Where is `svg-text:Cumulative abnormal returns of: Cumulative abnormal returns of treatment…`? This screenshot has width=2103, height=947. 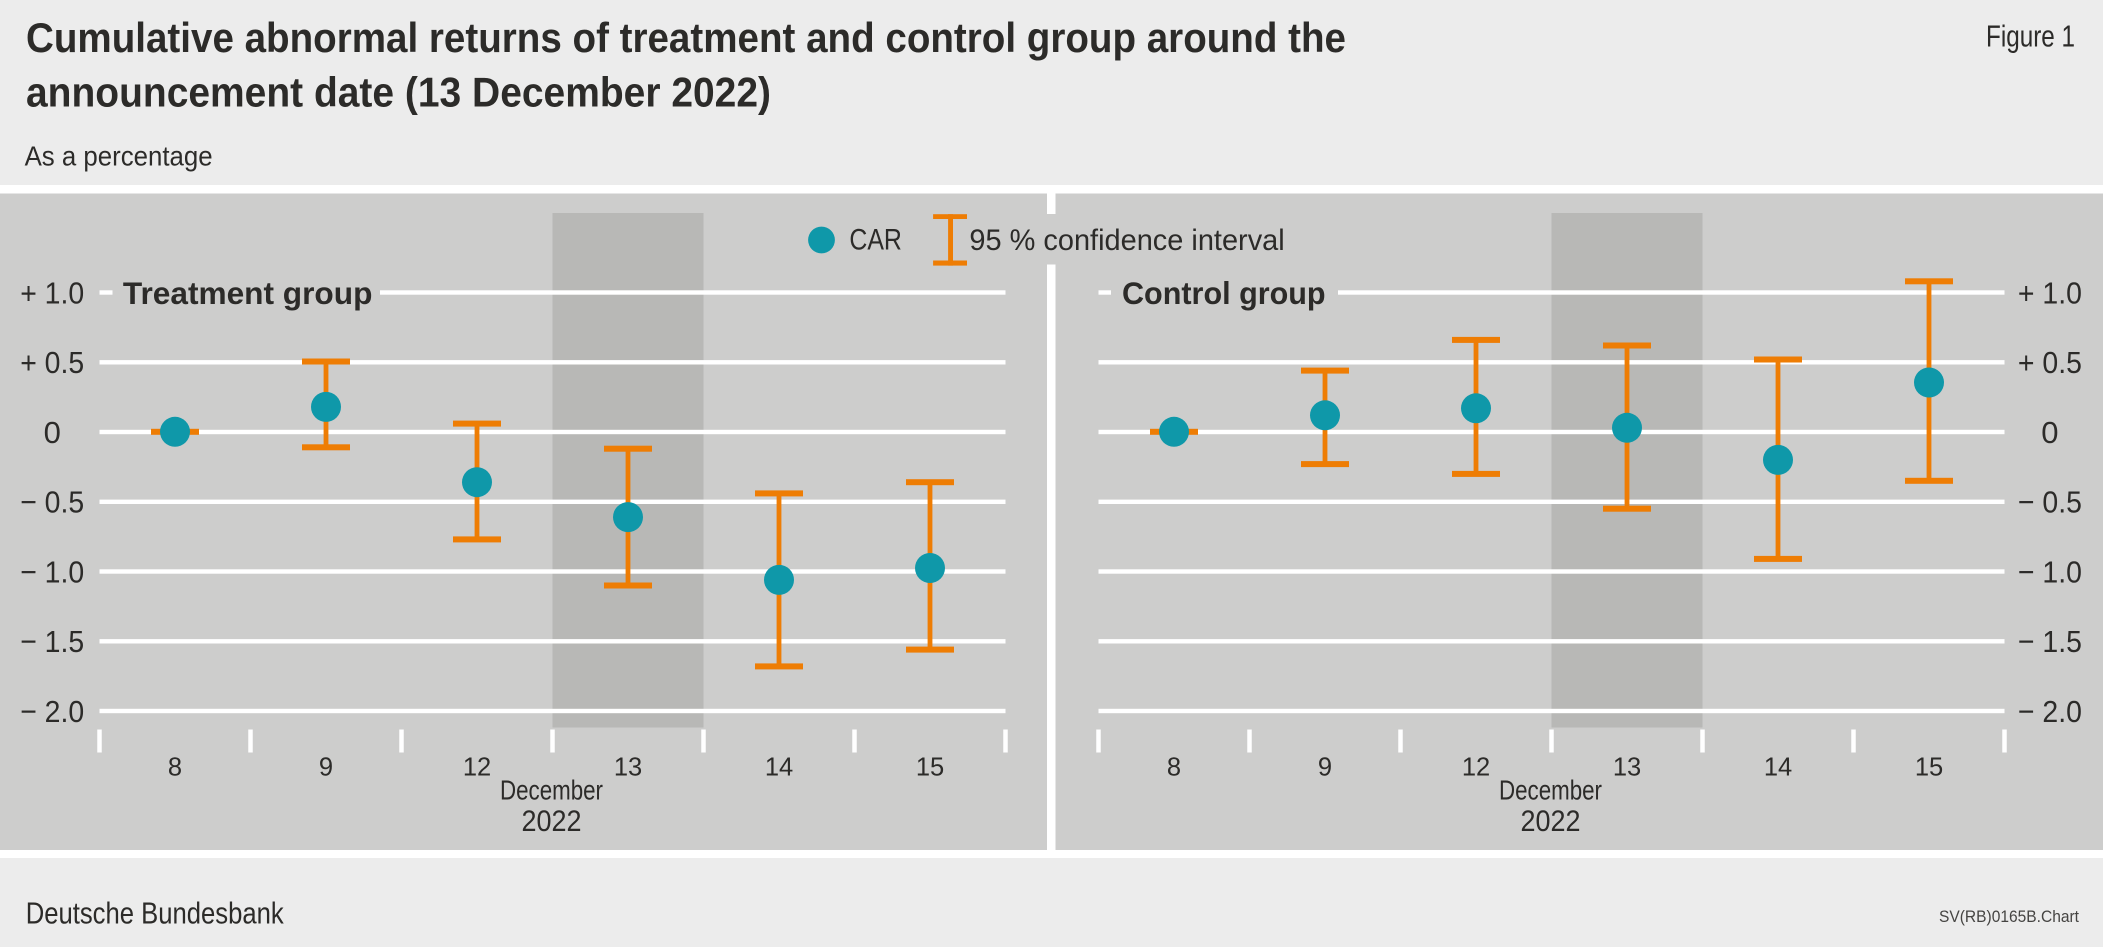
svg-text:Cumulative abnormal returns of: Cumulative abnormal returns of treatment… is located at coordinates (686, 37).